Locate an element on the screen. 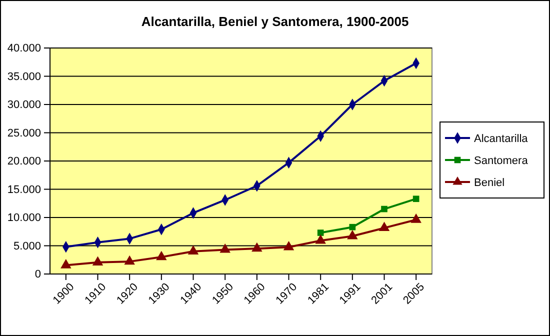 This screenshot has height=336, width=550. y-tick-label: 30.000 is located at coordinates (24, 105).